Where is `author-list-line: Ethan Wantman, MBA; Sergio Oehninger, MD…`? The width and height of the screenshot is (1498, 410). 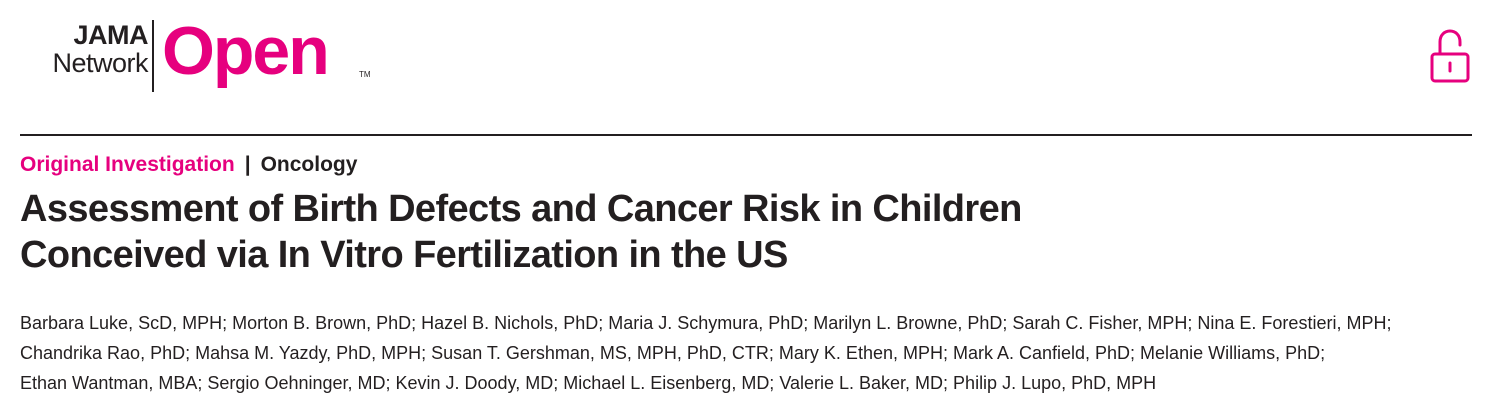 author-list-line: Ethan Wantman, MBA; Sergio Oehninger, MD… is located at coordinates (588, 383).